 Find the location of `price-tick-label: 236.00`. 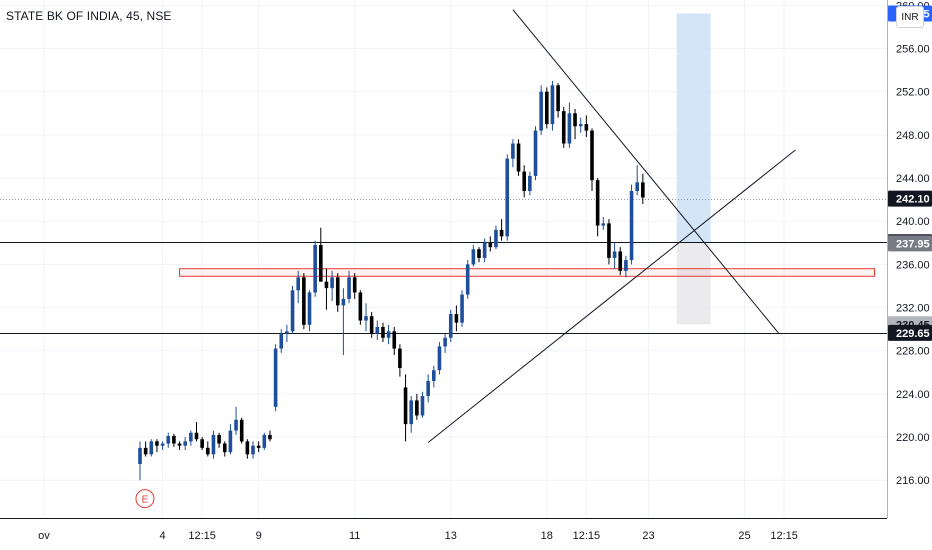

price-tick-label: 236.00 is located at coordinates (913, 265).